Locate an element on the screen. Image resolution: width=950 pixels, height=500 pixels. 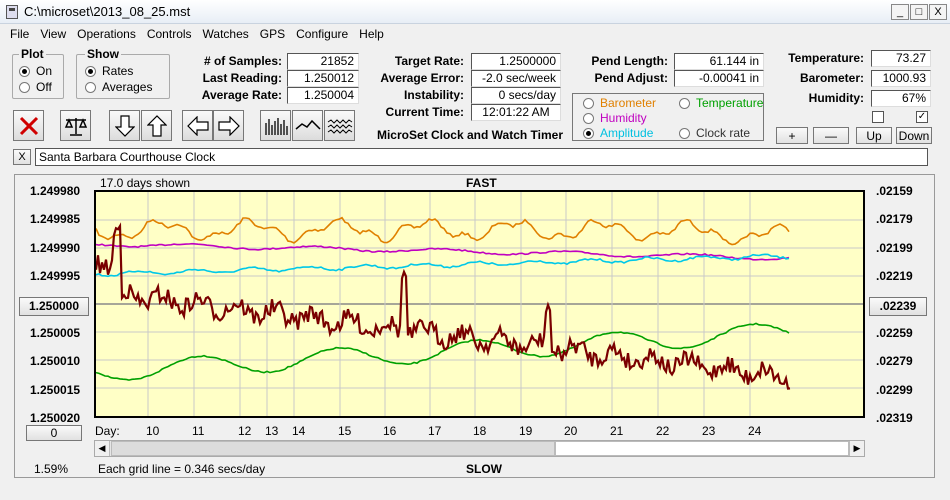
plot-on-label: On is located at coordinates (44, 71).